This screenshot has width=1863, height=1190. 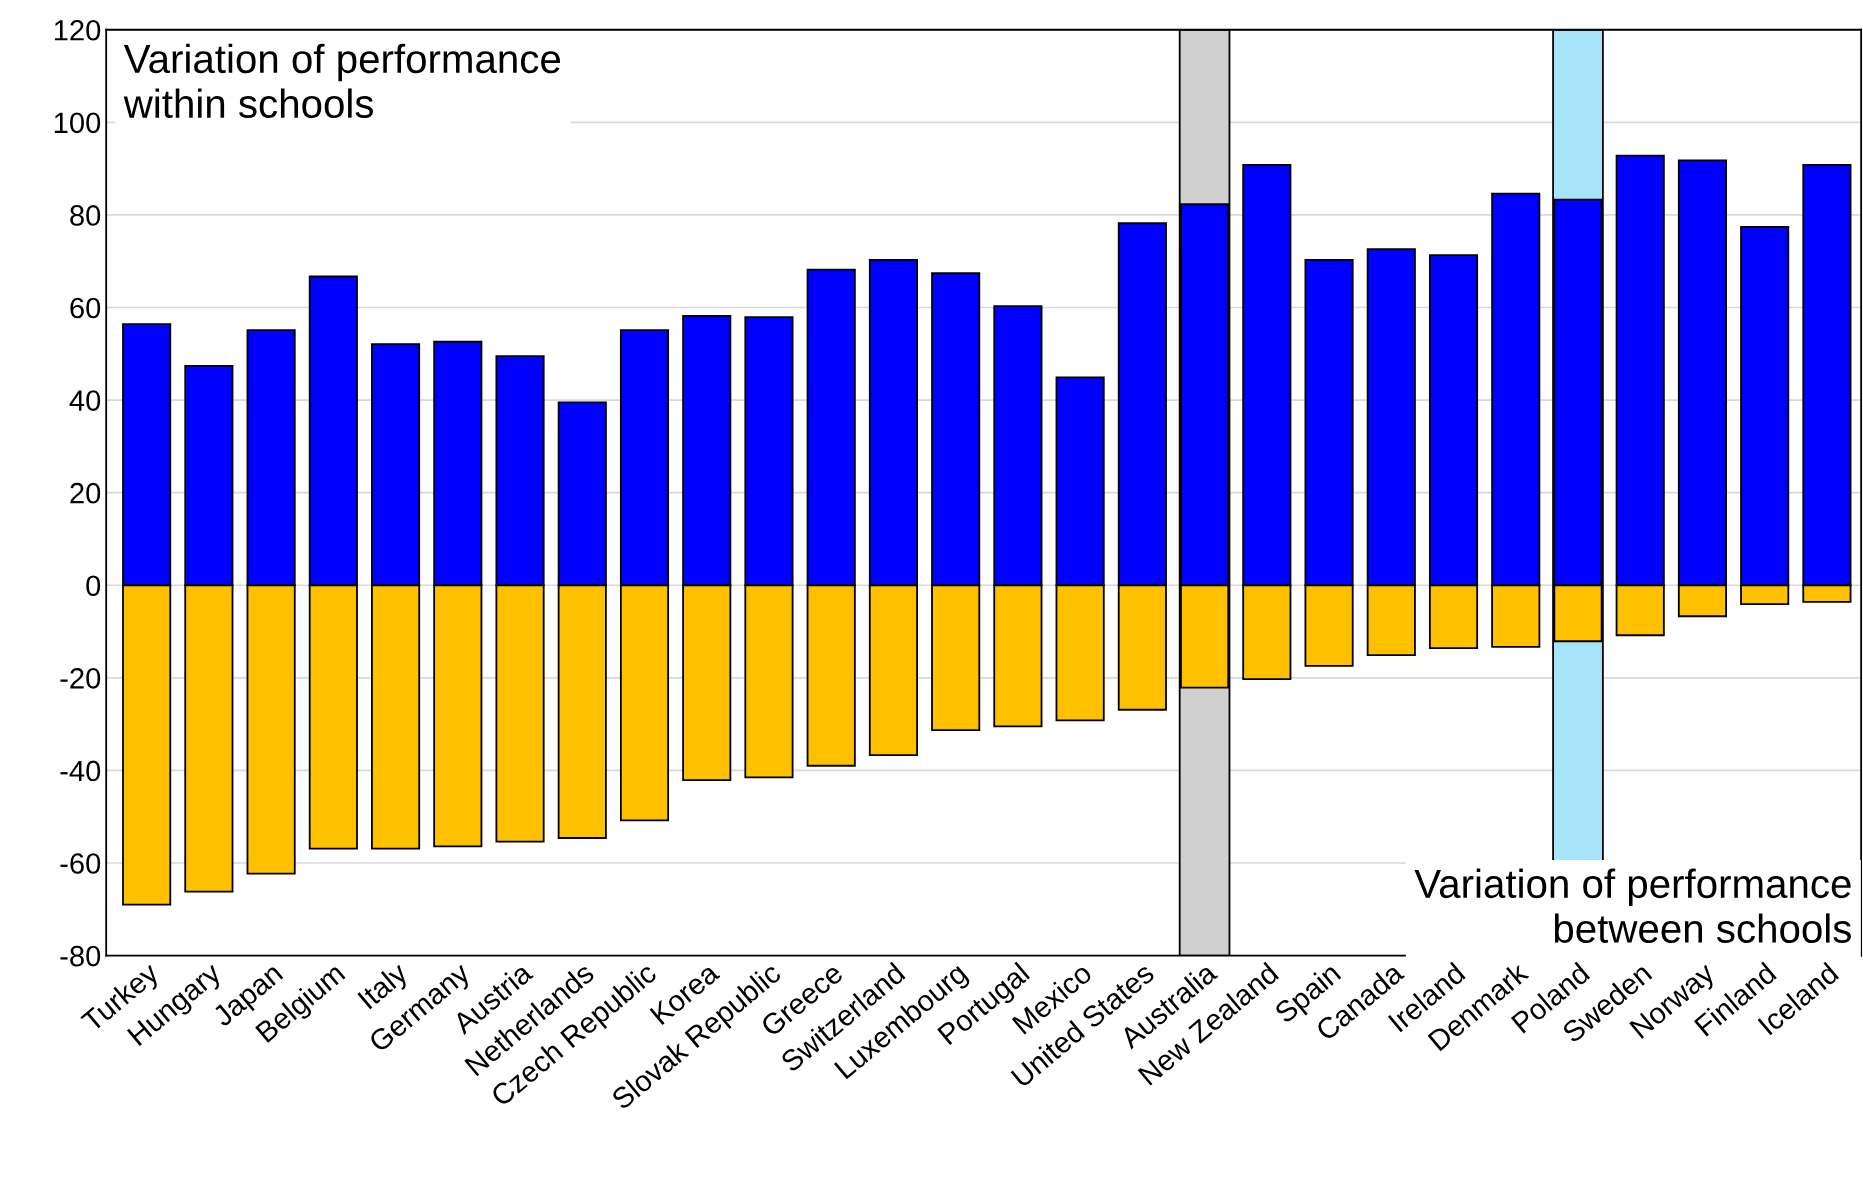 I want to click on y-tick-label: -80, so click(x=80, y=956).